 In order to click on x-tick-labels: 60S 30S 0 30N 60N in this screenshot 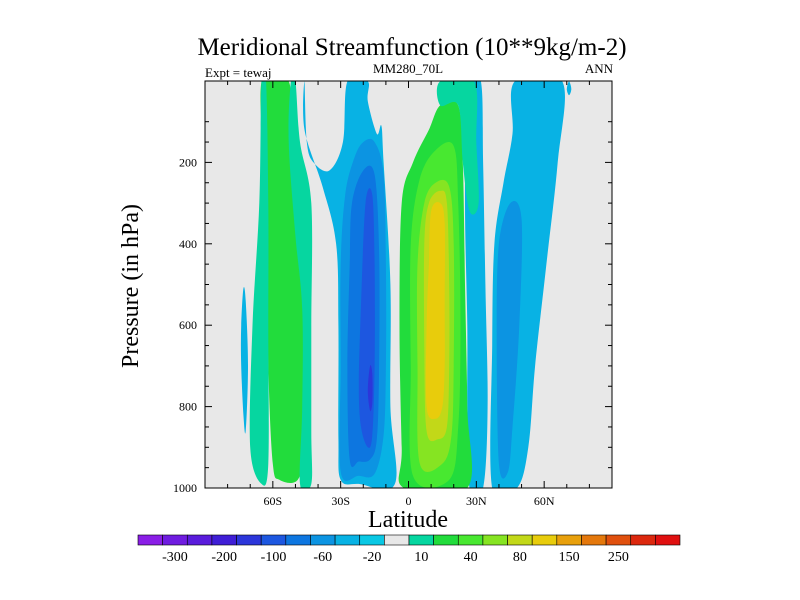, I will do `click(408, 501)`.